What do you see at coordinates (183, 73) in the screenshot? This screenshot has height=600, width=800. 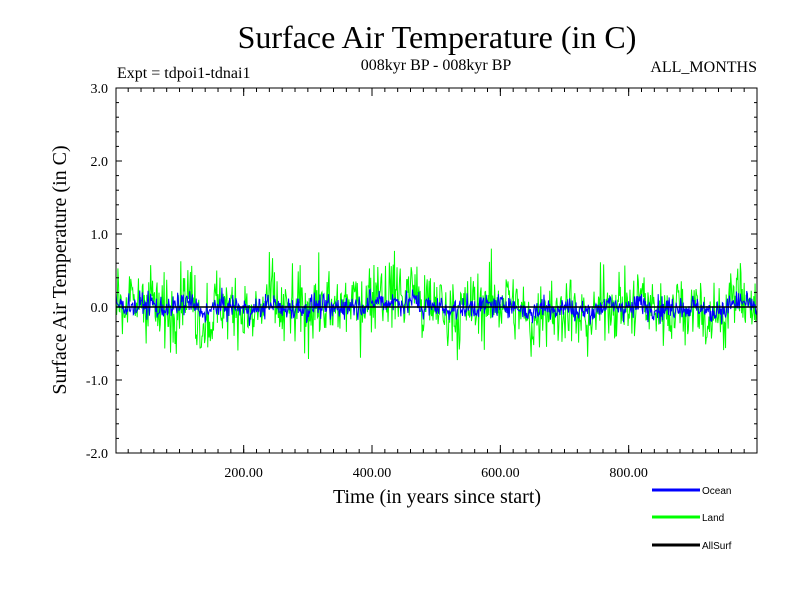 I see `experiment-label: Expt = tdpoi1-tdnai1` at bounding box center [183, 73].